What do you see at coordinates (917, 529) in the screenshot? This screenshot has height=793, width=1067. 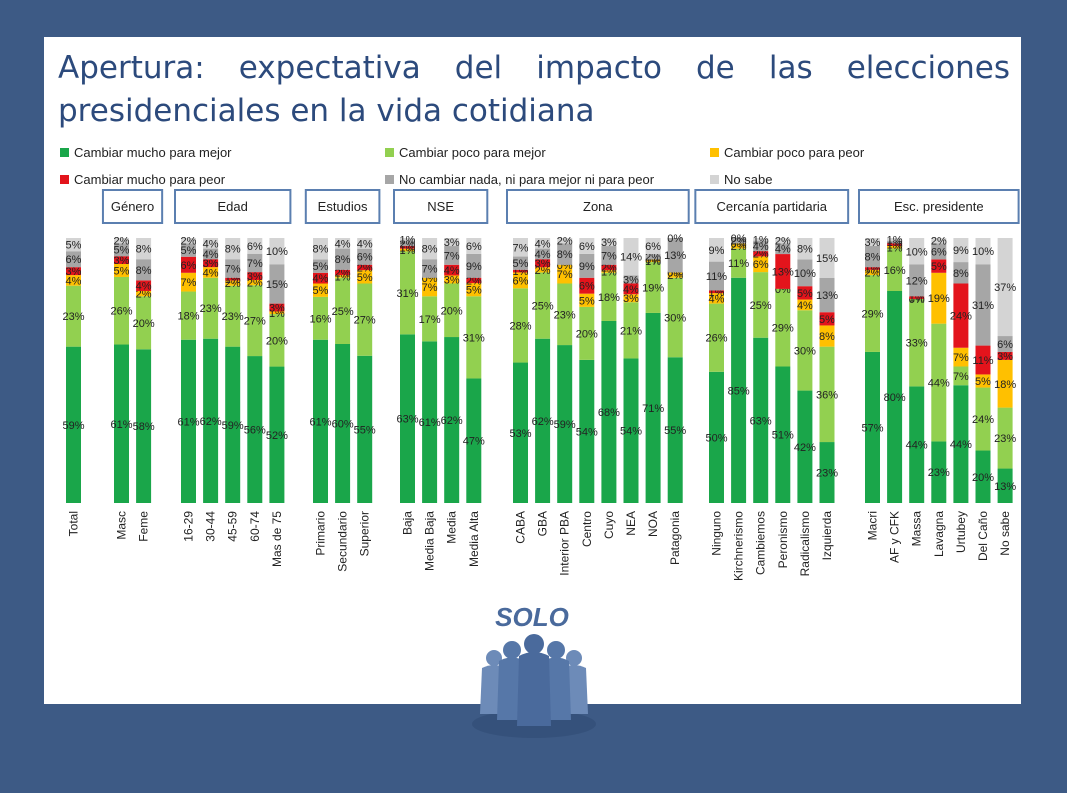 I see `category-label-massa: Massa` at bounding box center [917, 529].